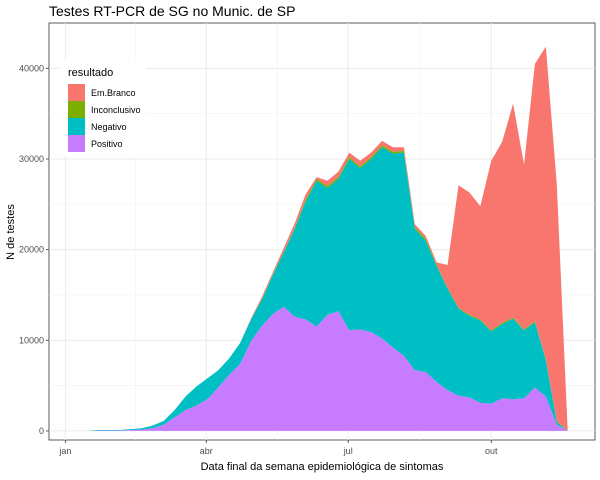 This screenshot has width=600, height=480. Describe the element at coordinates (206, 451) in the screenshot. I see `x-tick-label: abr` at that location.